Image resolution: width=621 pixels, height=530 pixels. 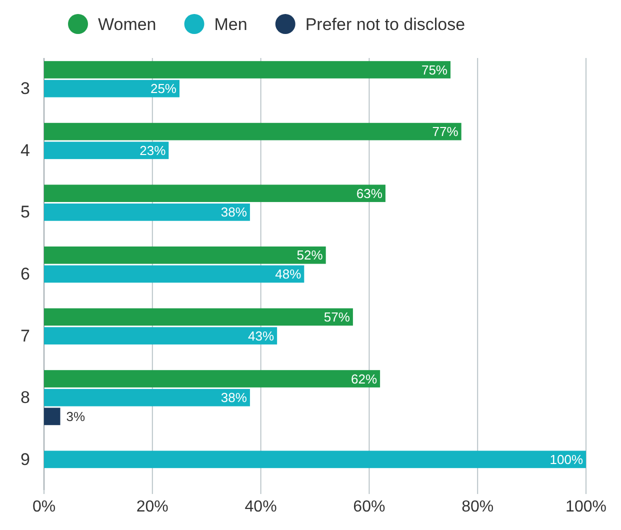 What do you see at coordinates (337, 317) in the screenshot?
I see `data-label: 57%` at bounding box center [337, 317].